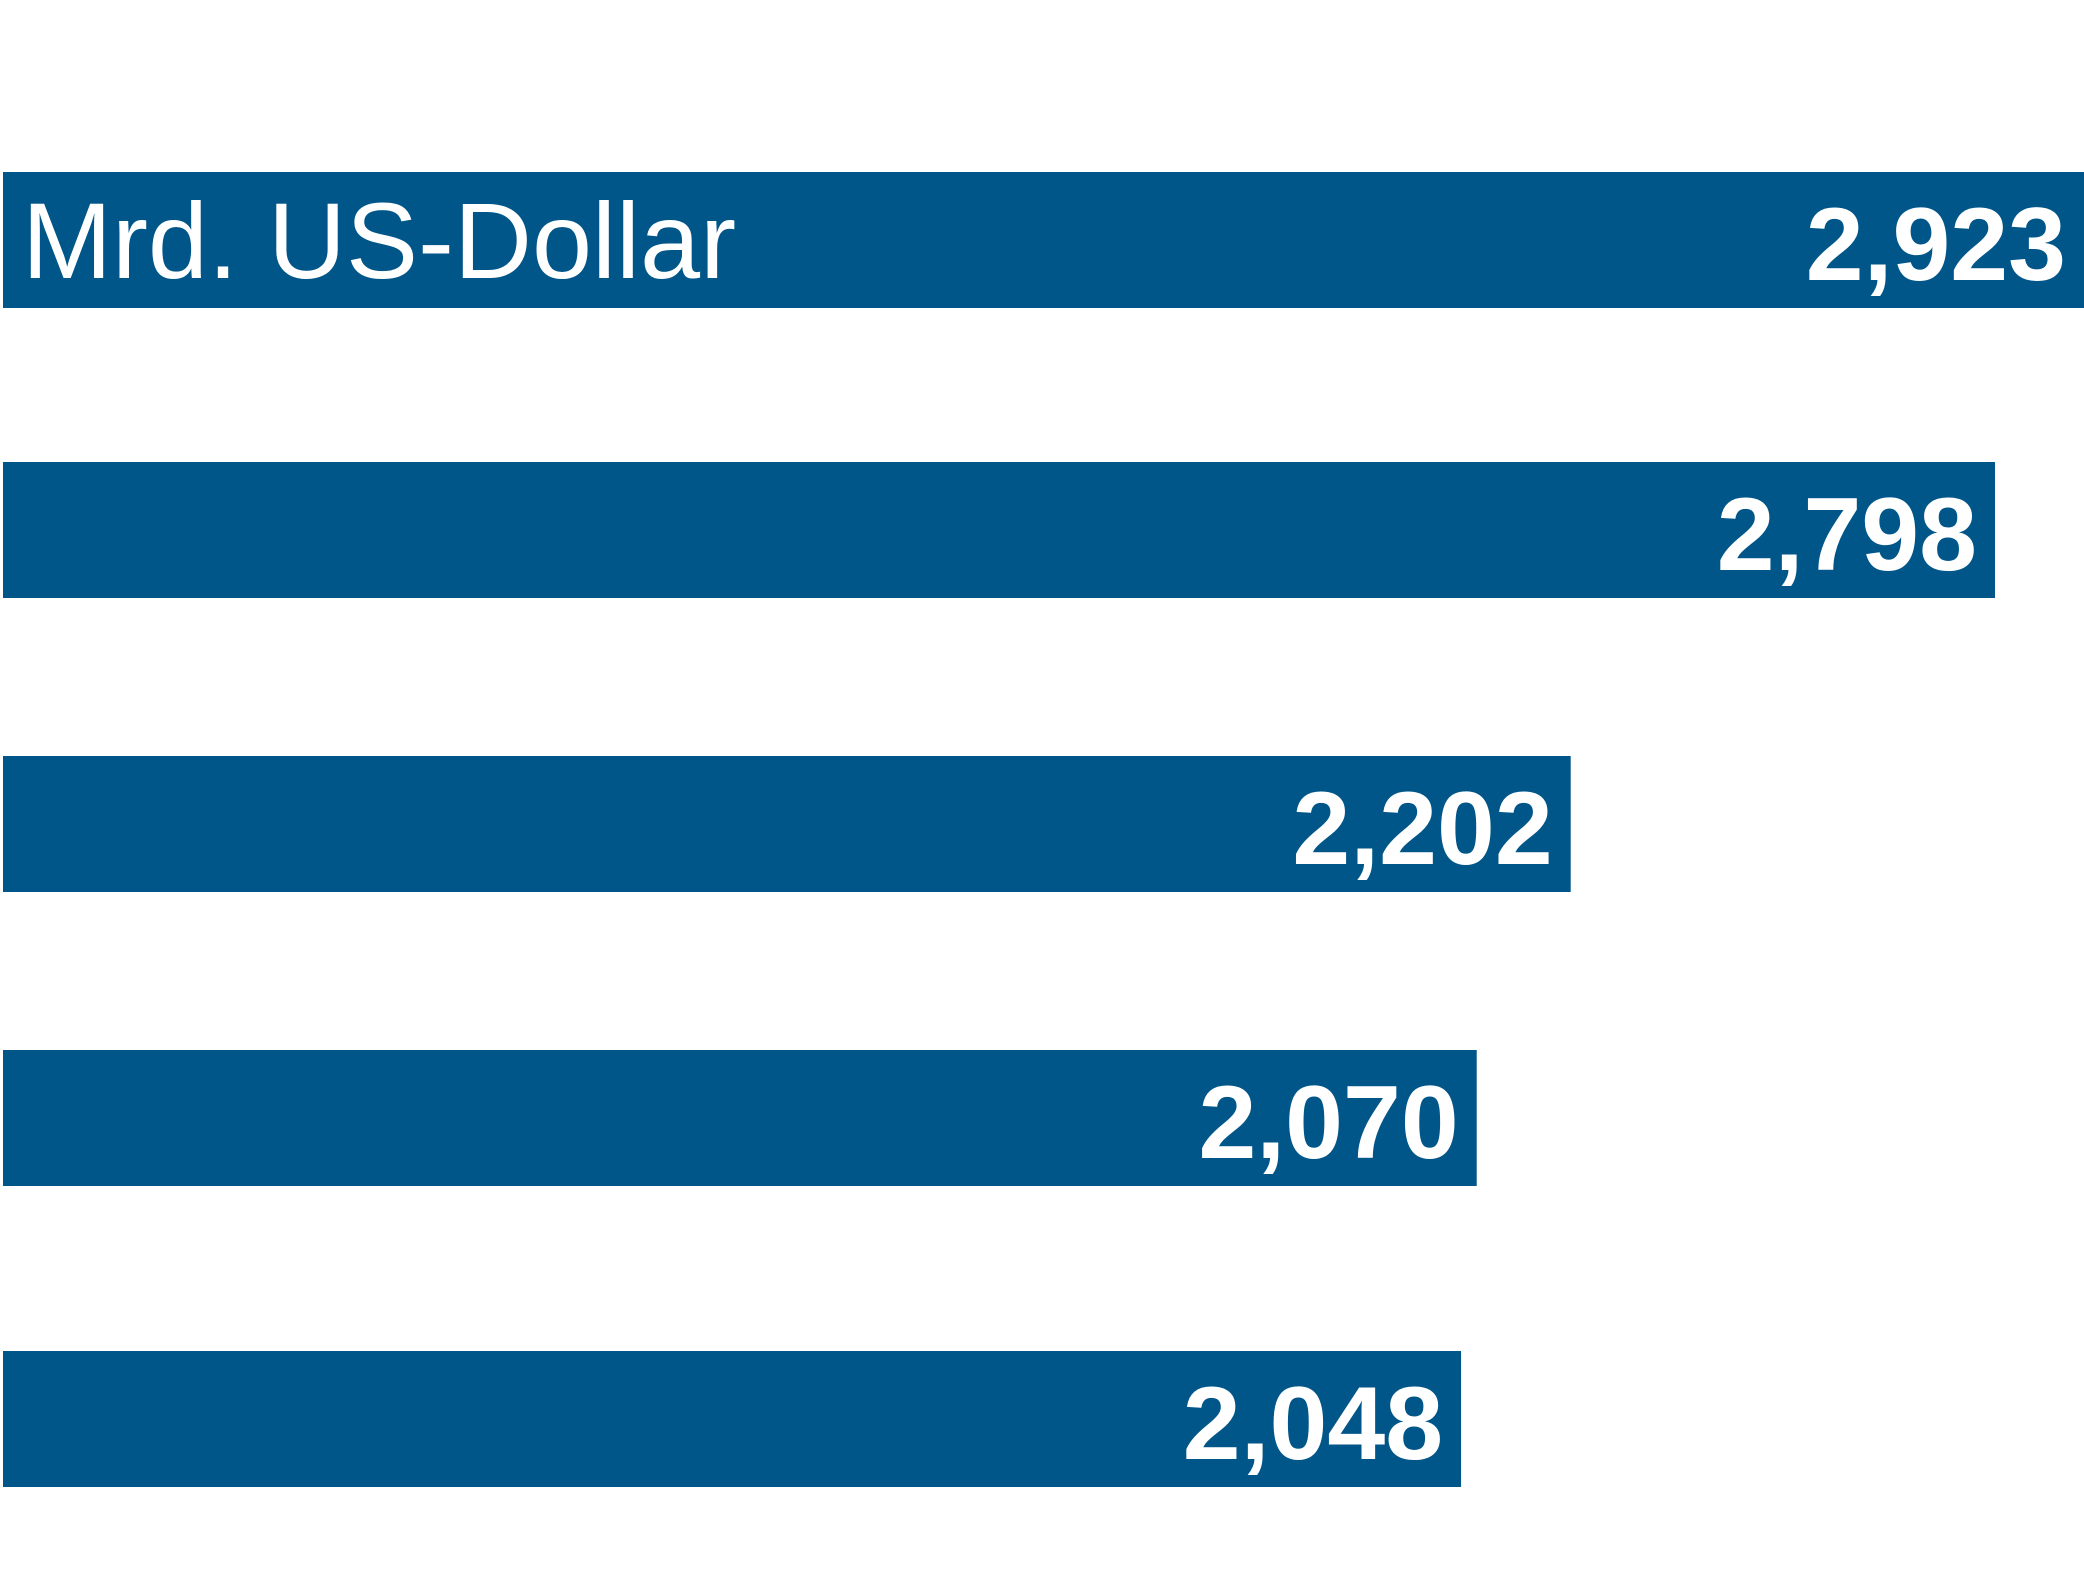 This screenshot has height=1582, width=2084. What do you see at coordinates (1313, 1424) in the screenshot?
I see `bar-value-label-5: 2,048` at bounding box center [1313, 1424].